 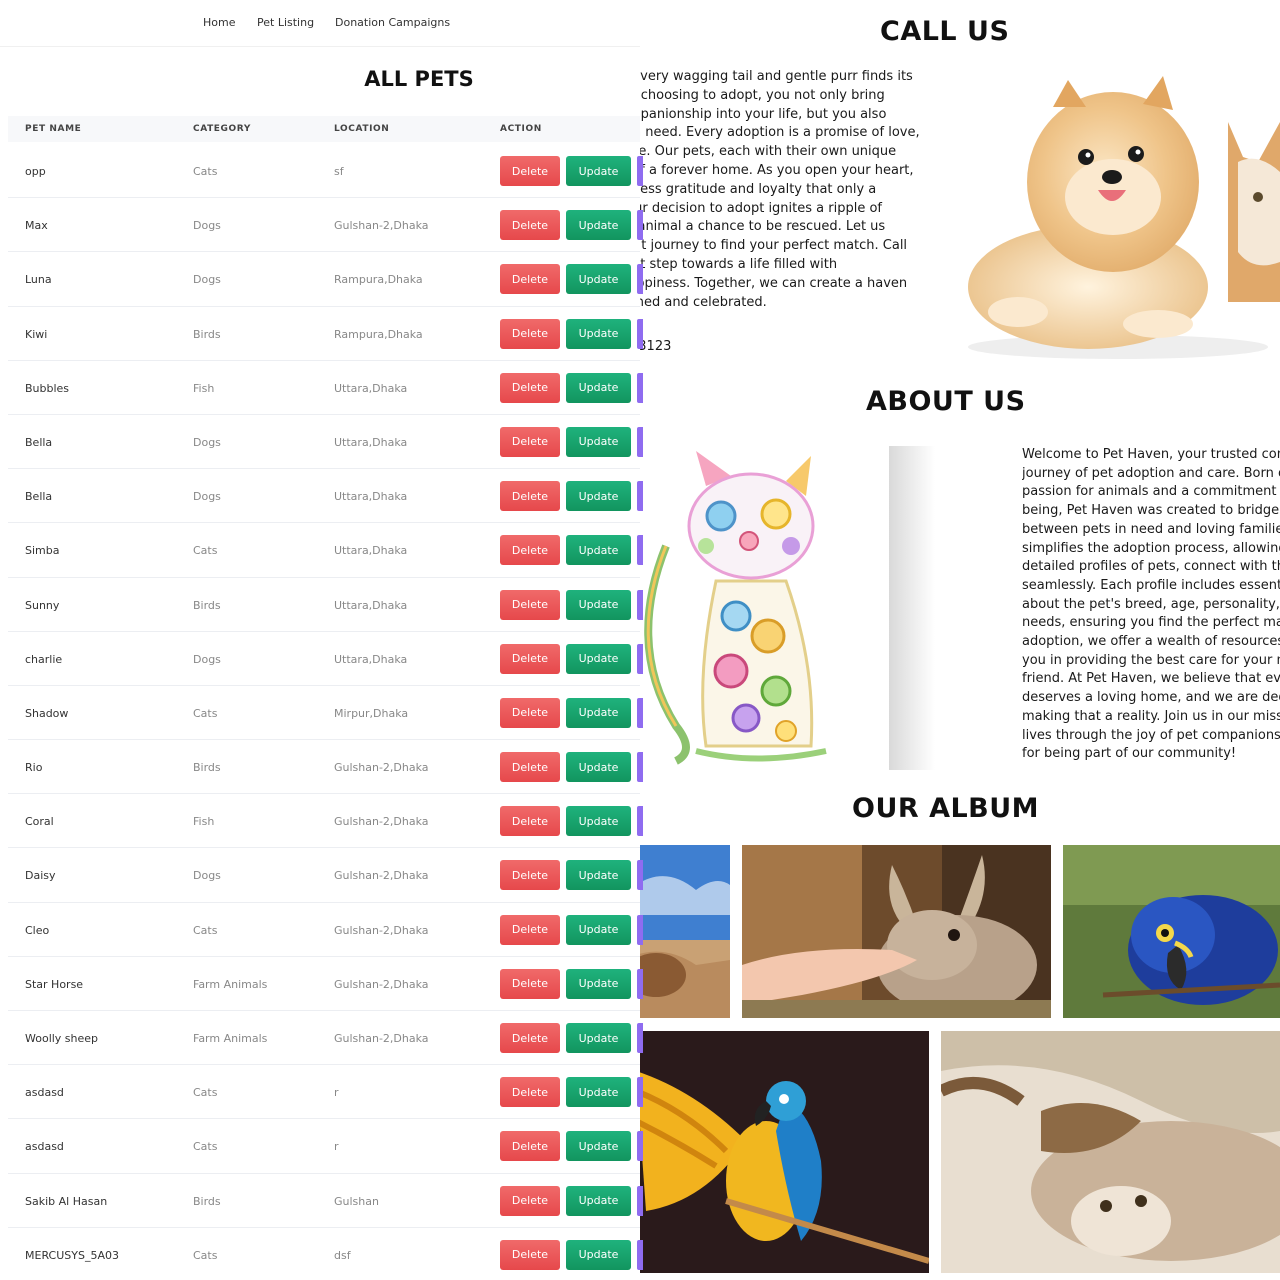 What do you see at coordinates (693, 302) in the screenshot?
I see `call-us-text-line: rished and celebrated.` at bounding box center [693, 302].